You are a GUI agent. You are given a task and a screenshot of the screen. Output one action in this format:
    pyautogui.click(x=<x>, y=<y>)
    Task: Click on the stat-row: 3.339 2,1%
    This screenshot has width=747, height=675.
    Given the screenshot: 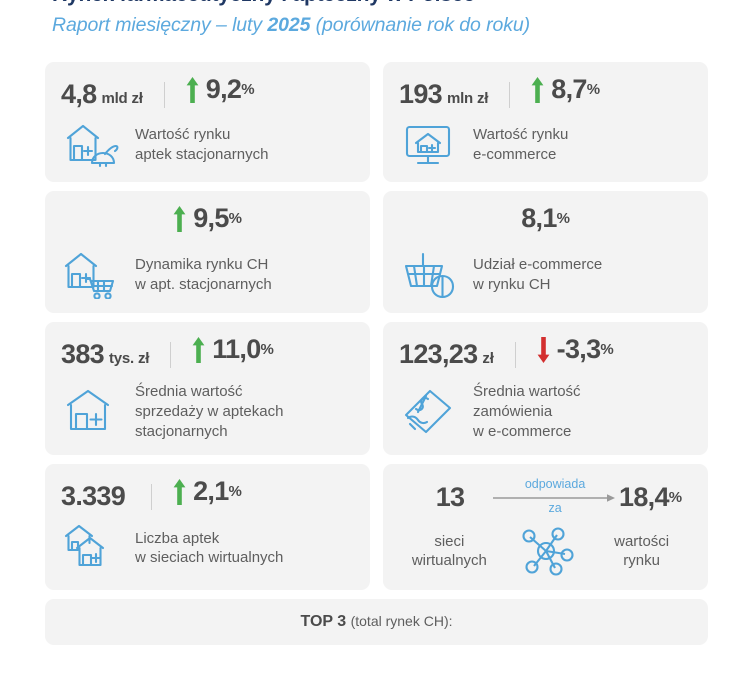 What is the action you would take?
    pyautogui.click(x=207, y=497)
    